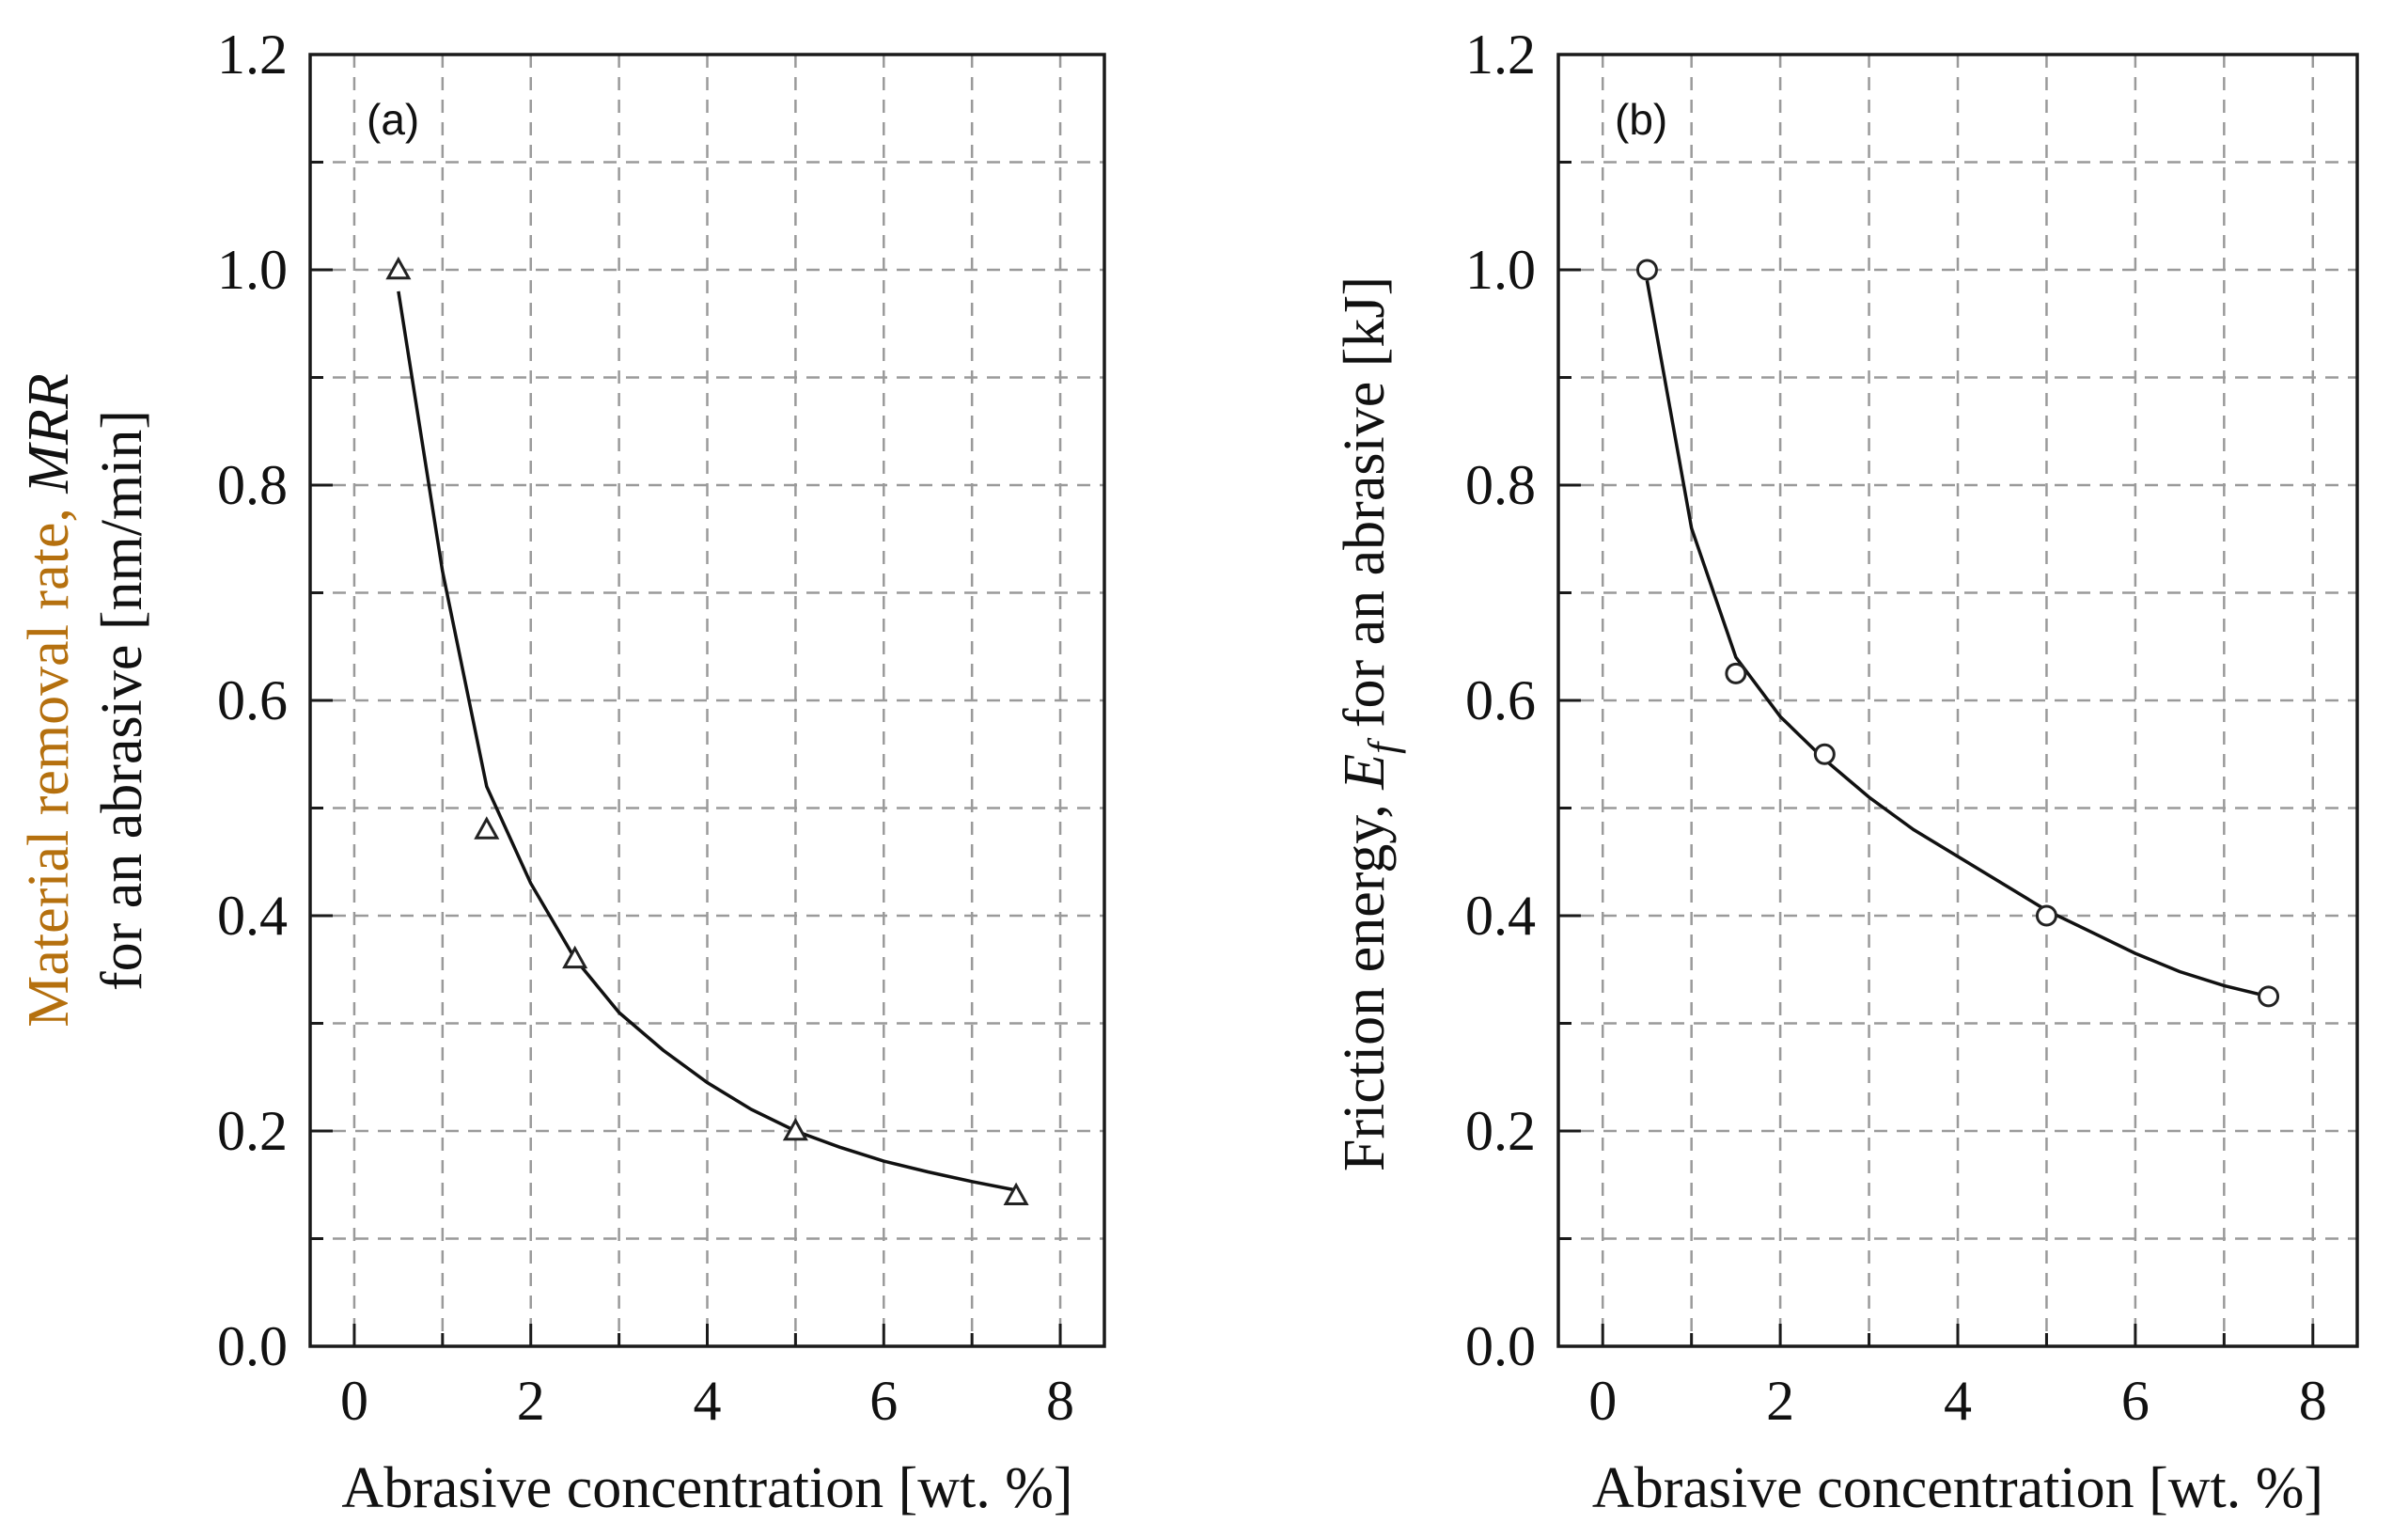 Image resolution: width=2408 pixels, height=1539 pixels. Describe the element at coordinates (122, 701) in the screenshot. I see `y-axis-label-line2: for an abrasive [nm/min]` at that location.